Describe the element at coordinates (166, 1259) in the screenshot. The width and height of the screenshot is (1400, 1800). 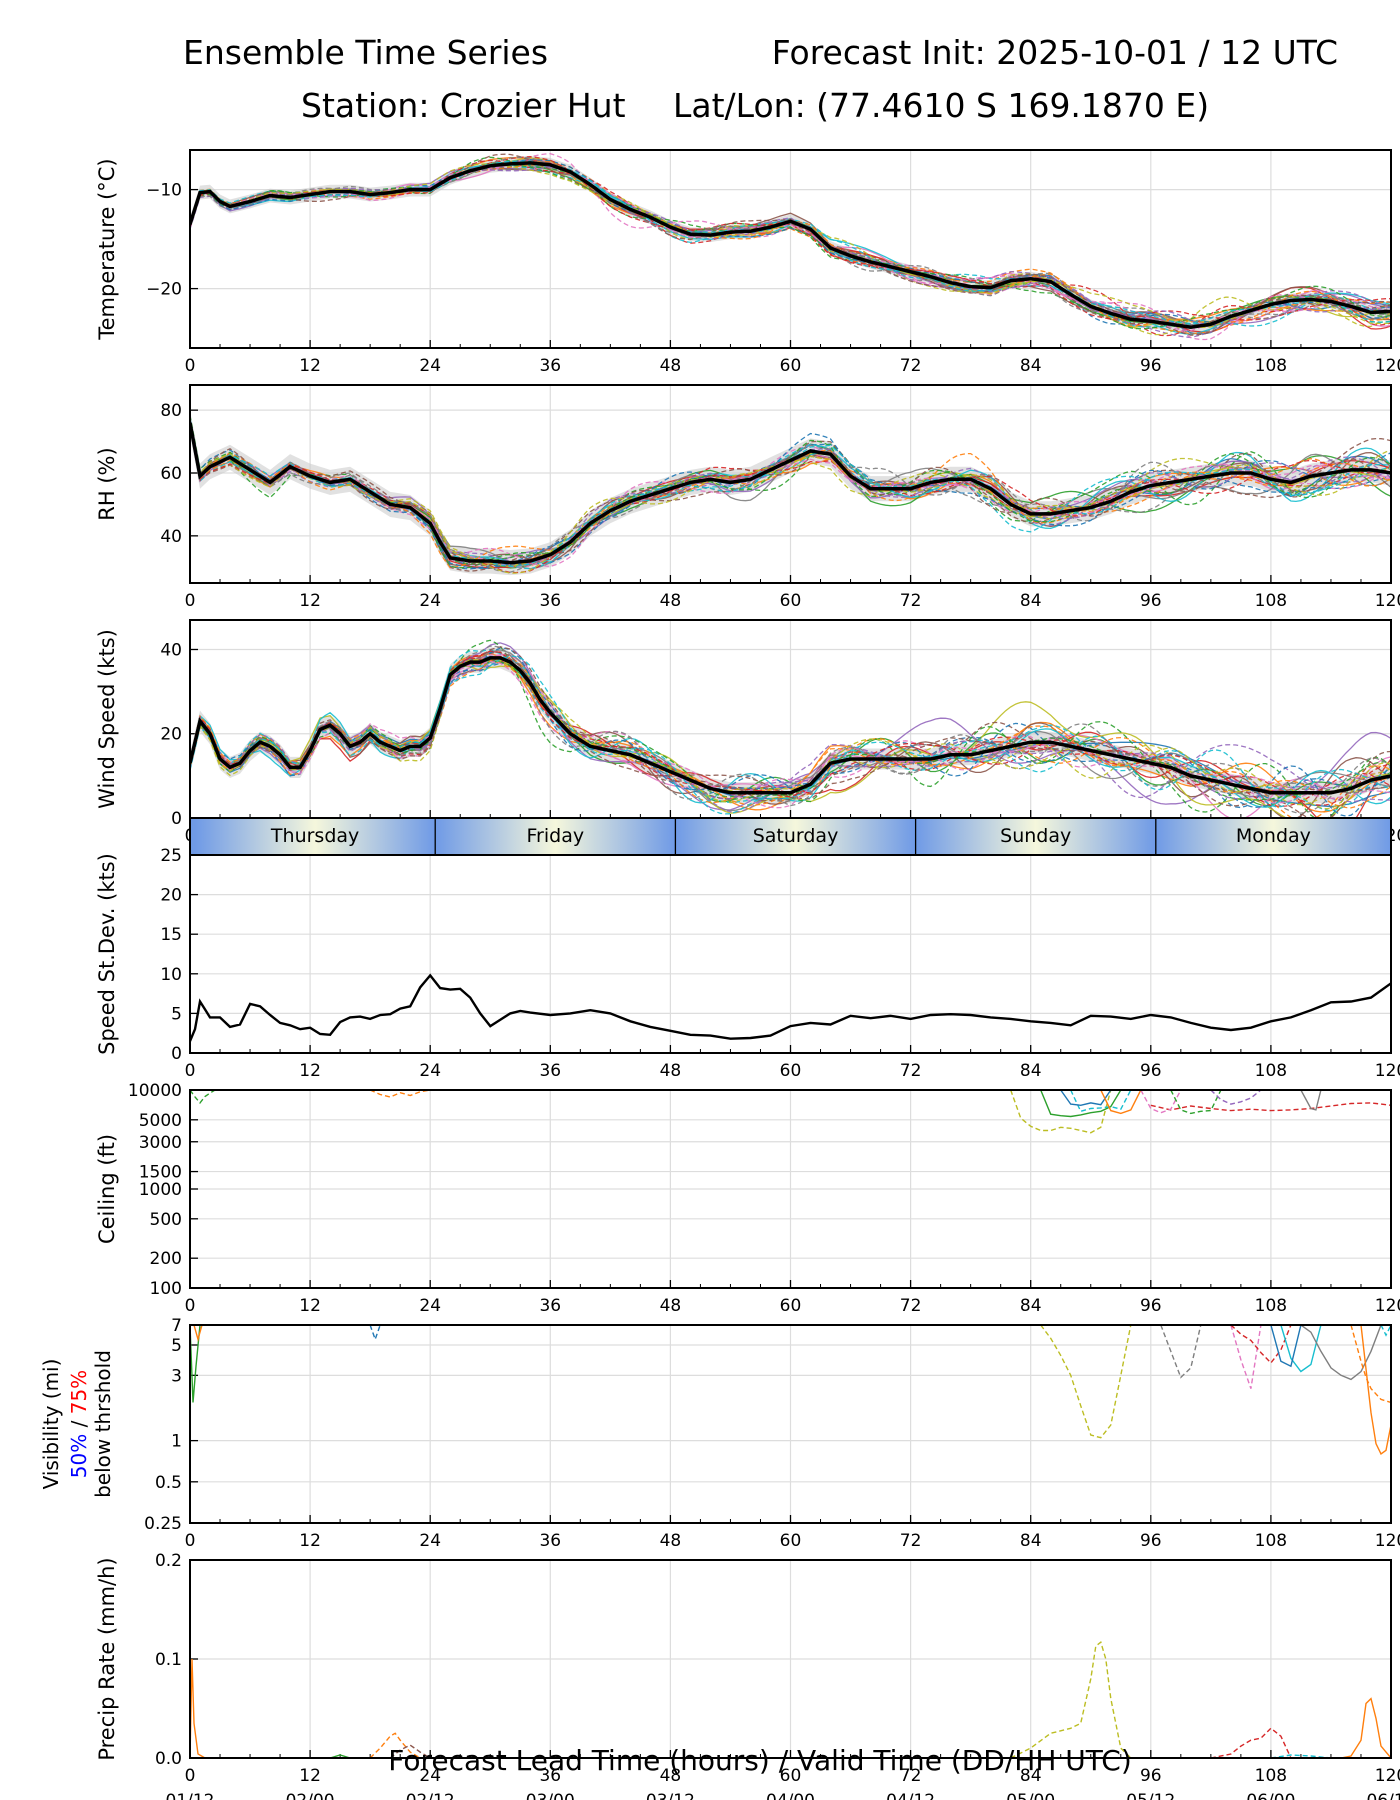
I see `y-tick-label: 200` at that location.